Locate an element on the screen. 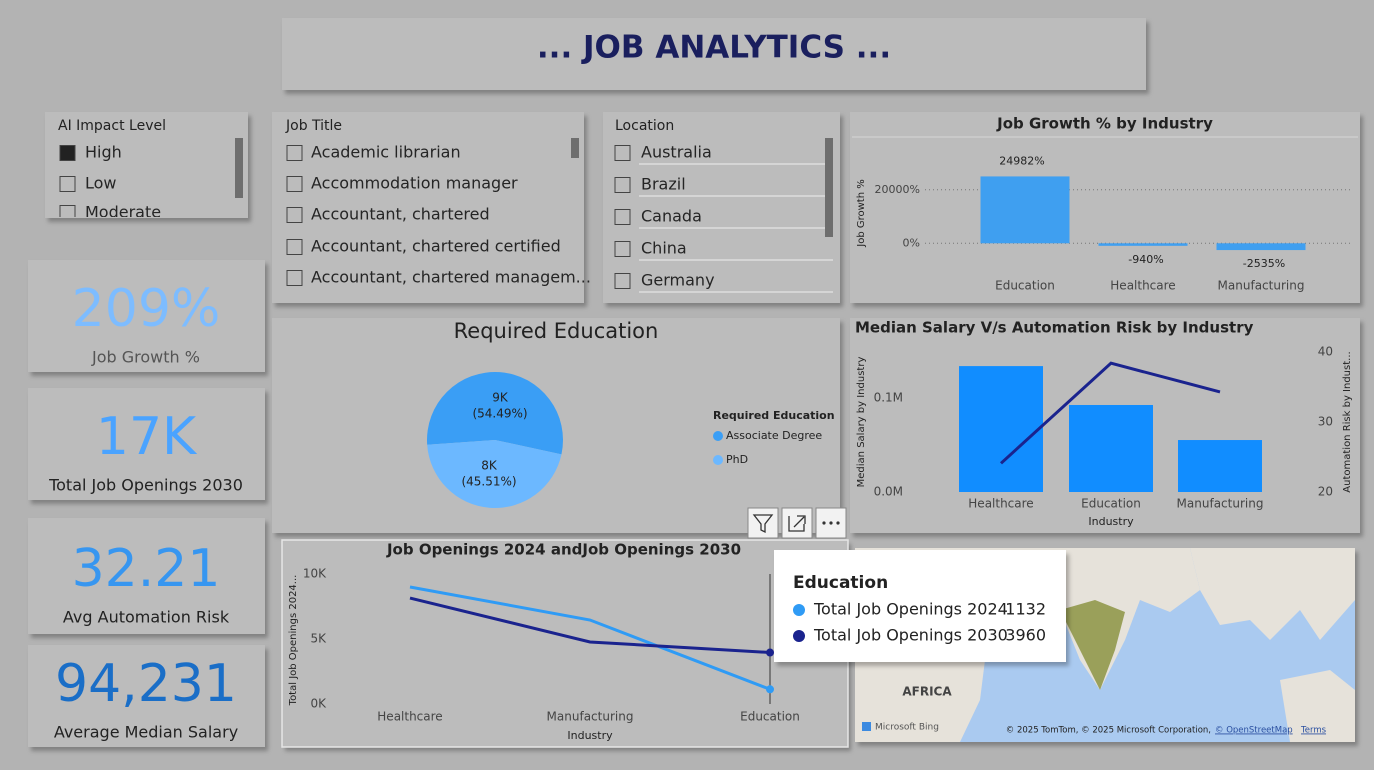 The width and height of the screenshot is (1374, 770). tooltip-series: Total Job Openings 2024 is located at coordinates (910, 609).